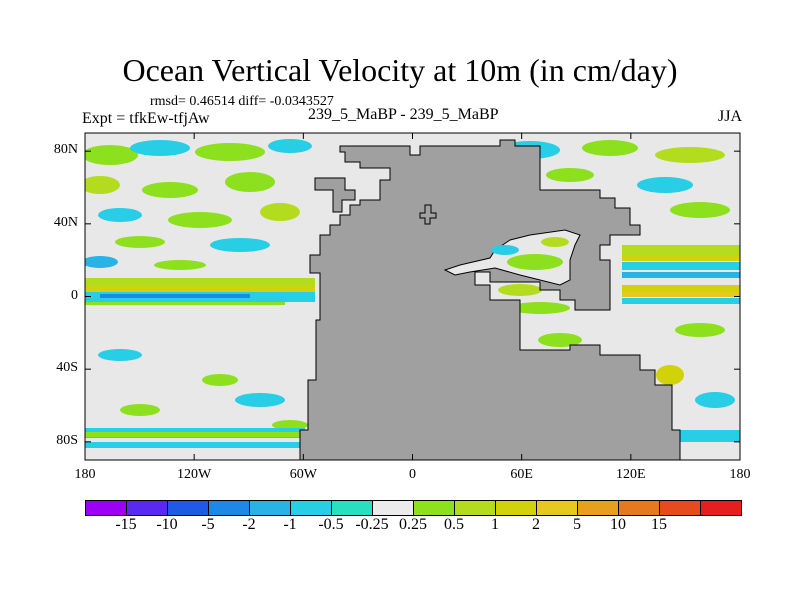 The height and width of the screenshot is (600, 800). Describe the element at coordinates (495, 524) in the screenshot. I see `colorbar-label: 1` at that location.